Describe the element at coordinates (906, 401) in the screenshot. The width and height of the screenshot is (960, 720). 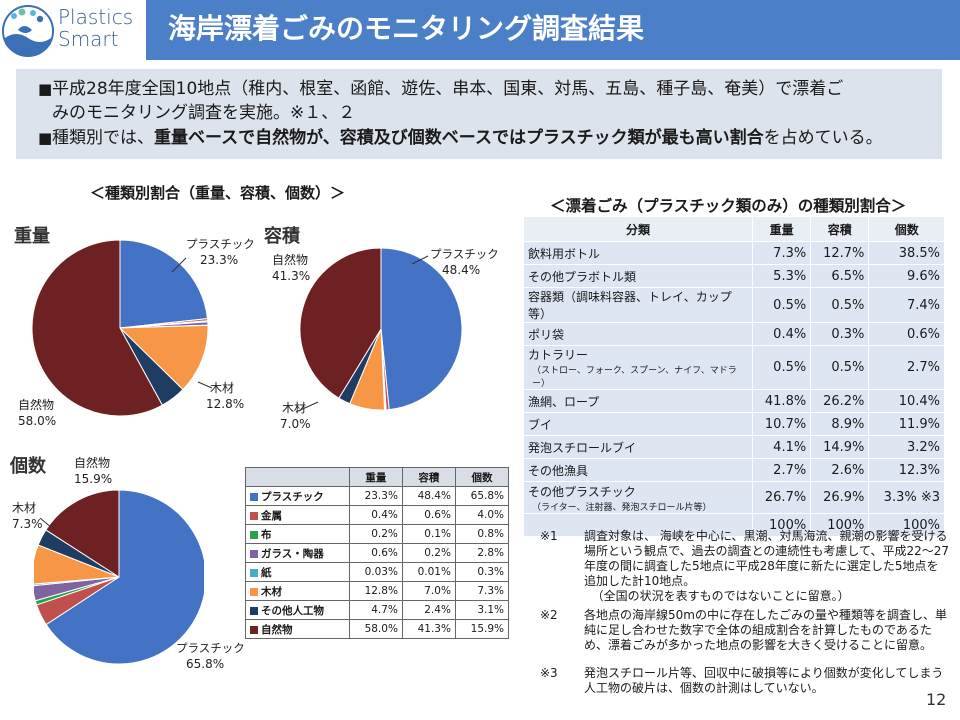
I see `types-value: 10.4%` at that location.